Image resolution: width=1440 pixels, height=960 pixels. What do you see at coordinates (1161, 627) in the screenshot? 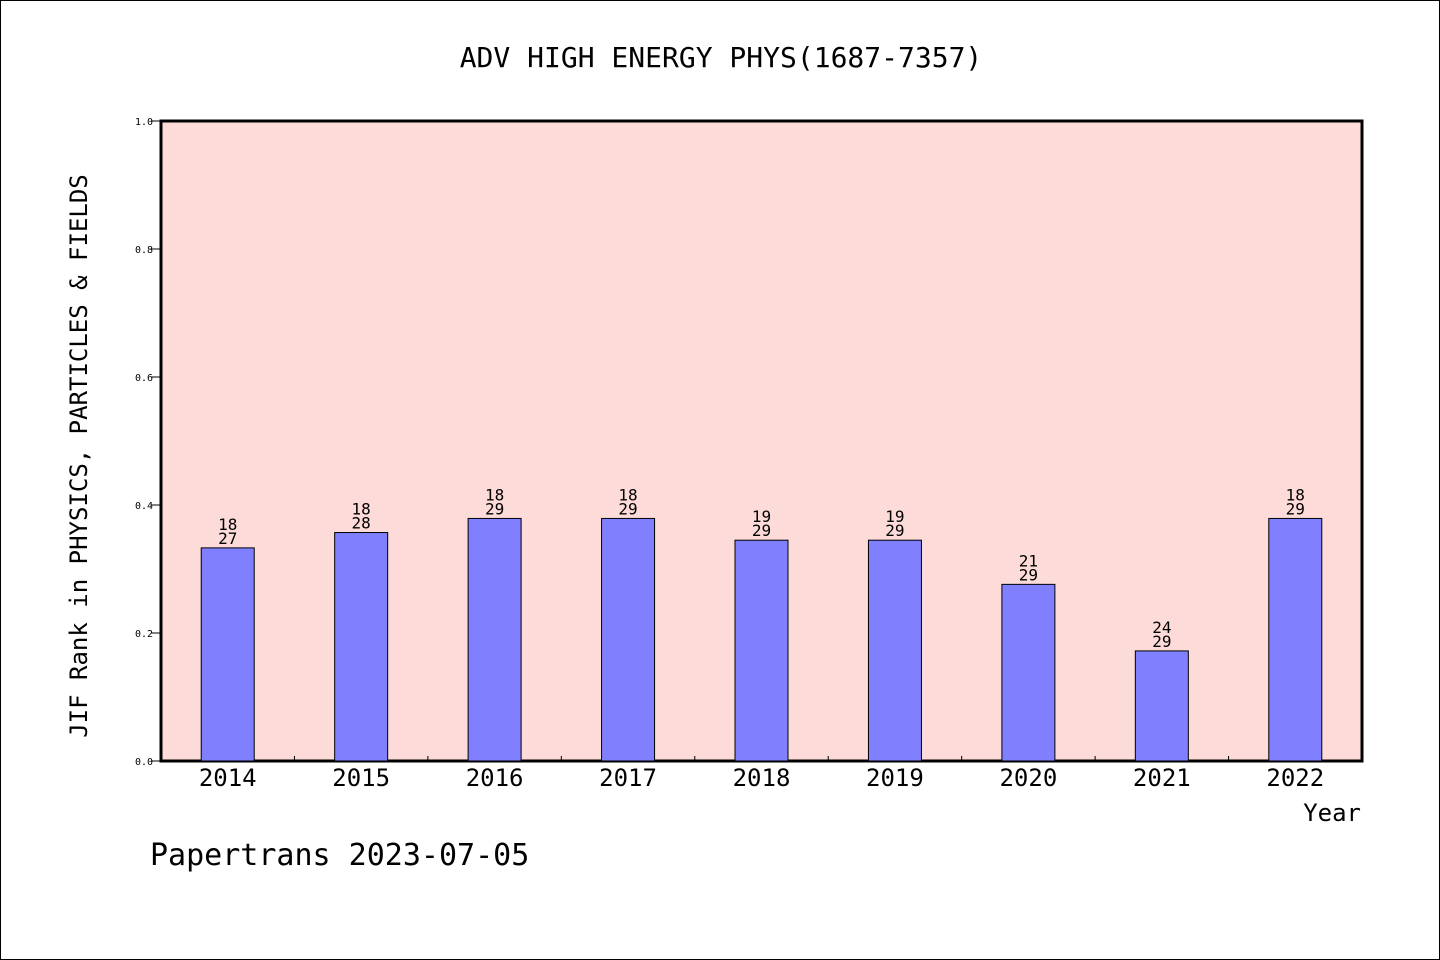
I see `bar-rank-label: 24` at bounding box center [1161, 627].